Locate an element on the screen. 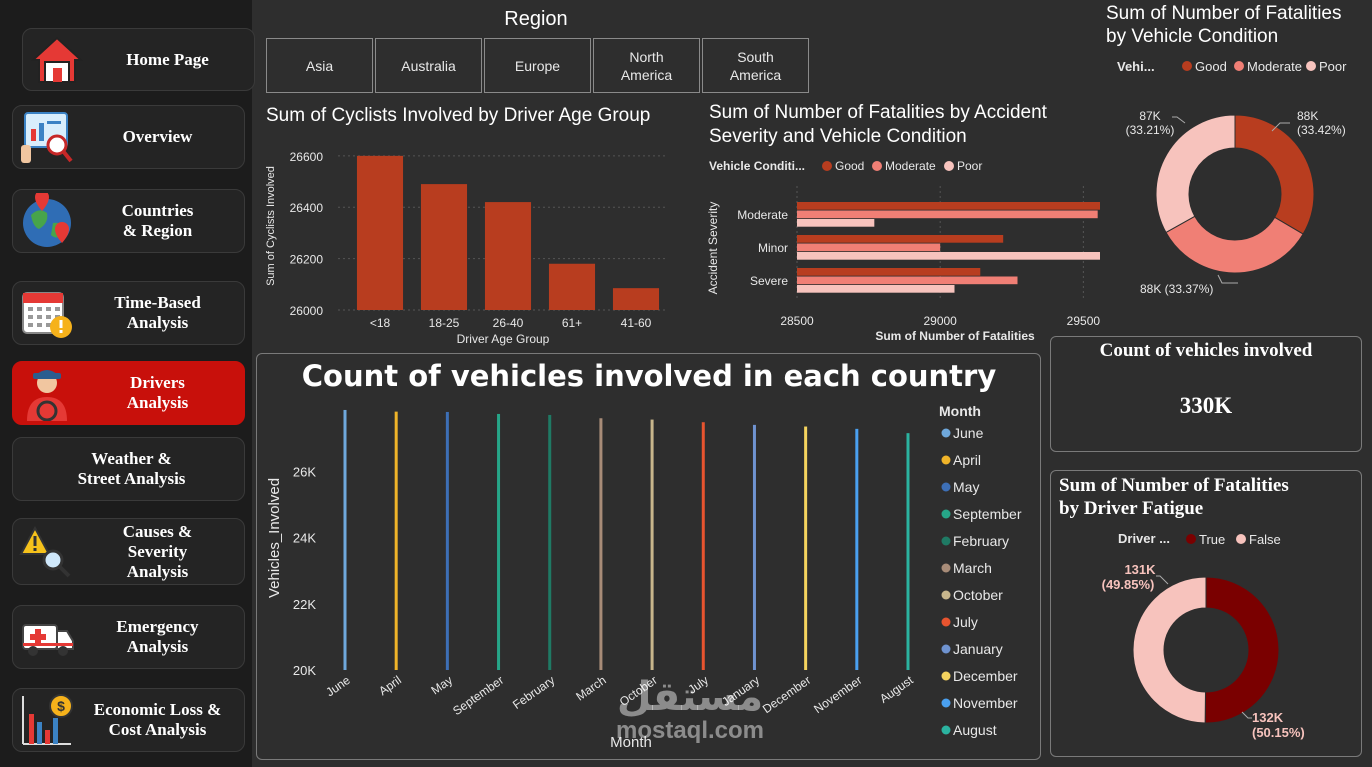 The image size is (1372, 767). x-tick-label: 61+ is located at coordinates (572, 323).